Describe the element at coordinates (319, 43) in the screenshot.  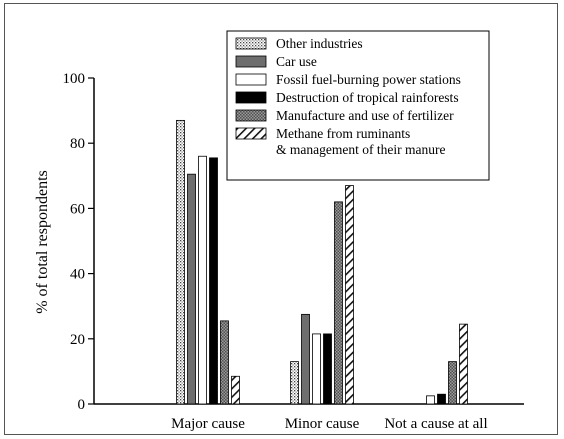
I see `legend-label: Other industries` at that location.